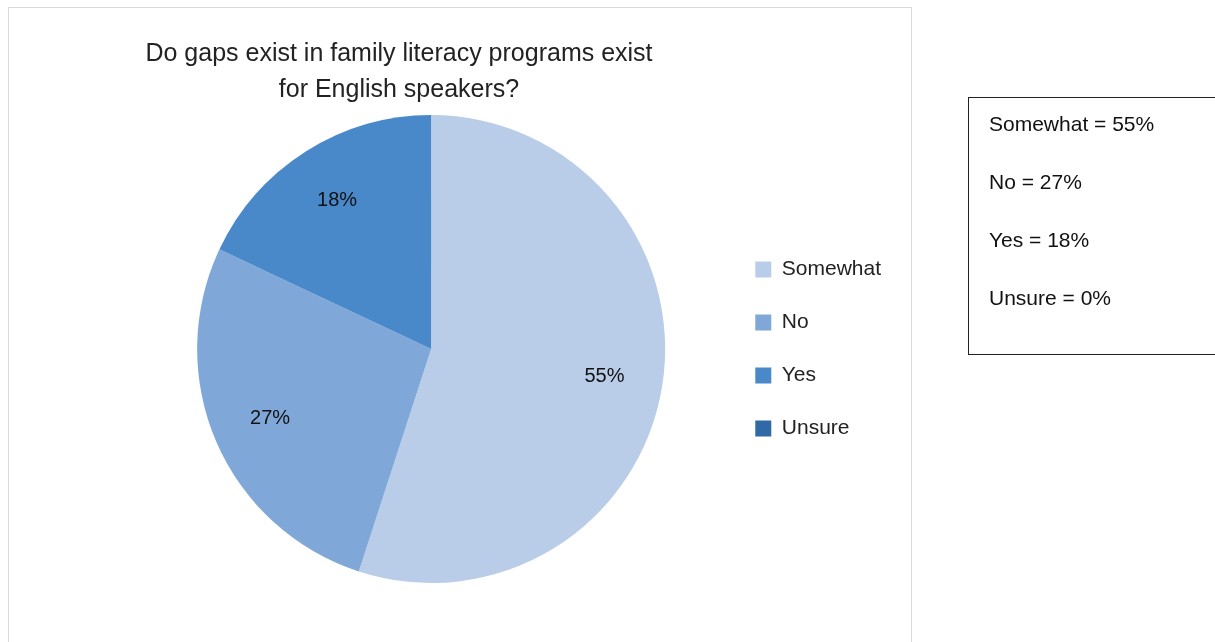  Describe the element at coordinates (1050, 298) in the screenshot. I see `text: Unsure = 0%` at that location.